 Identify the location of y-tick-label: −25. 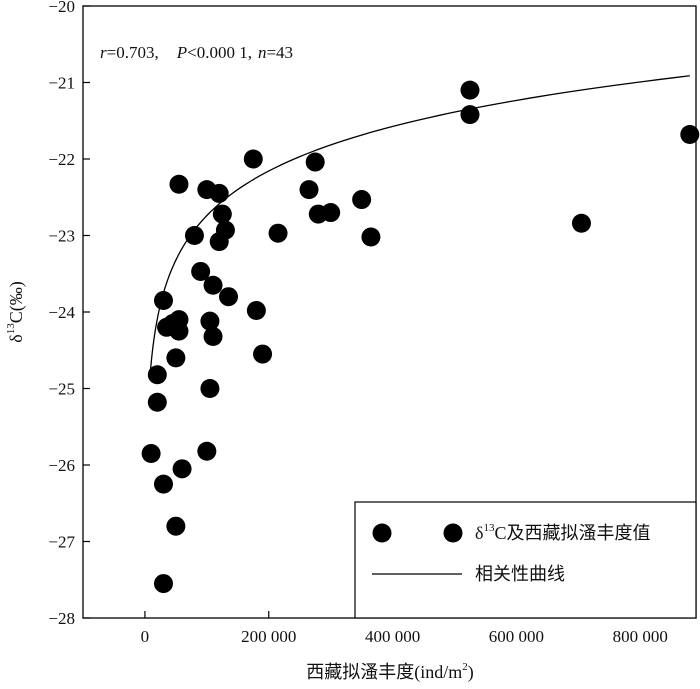
(61, 389).